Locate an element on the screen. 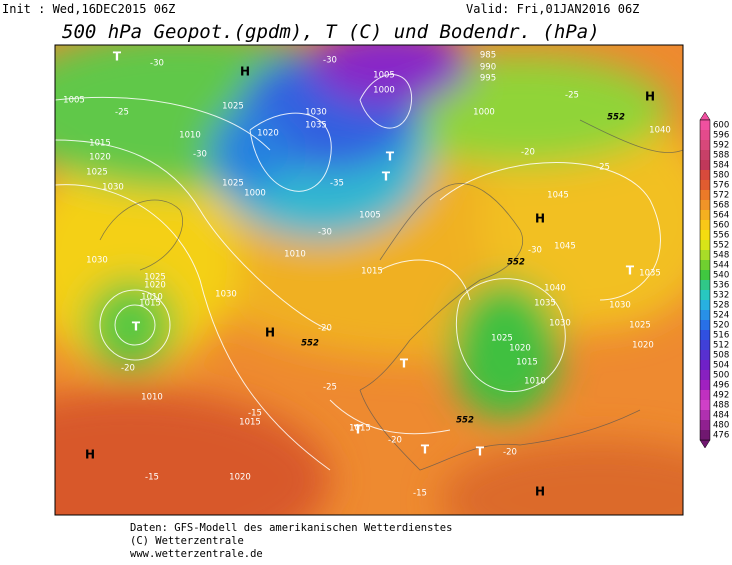 The height and width of the screenshot is (565, 732). colorbar-label: 556 is located at coordinates (721, 236).